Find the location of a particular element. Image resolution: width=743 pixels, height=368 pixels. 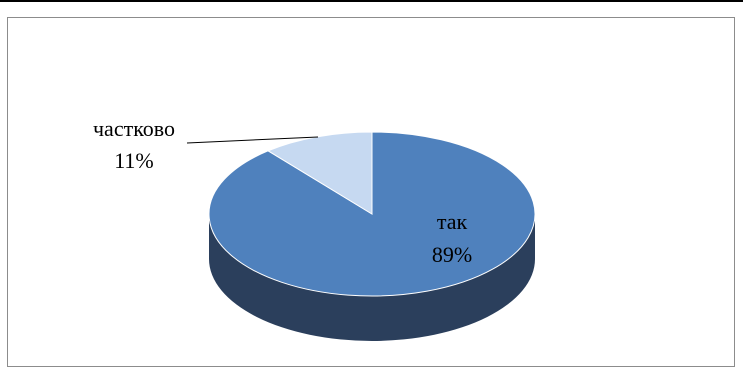

slice-label-chastkovo: частково is located at coordinates (134, 128).